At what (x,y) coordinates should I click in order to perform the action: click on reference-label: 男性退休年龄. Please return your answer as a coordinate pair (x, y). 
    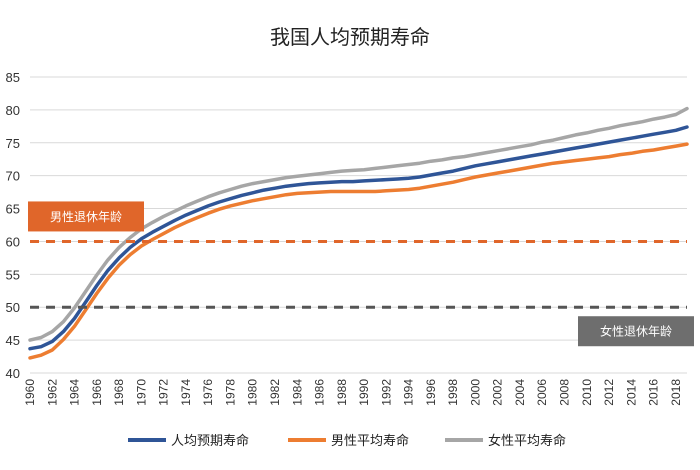
    Looking at the image, I should click on (86, 217).